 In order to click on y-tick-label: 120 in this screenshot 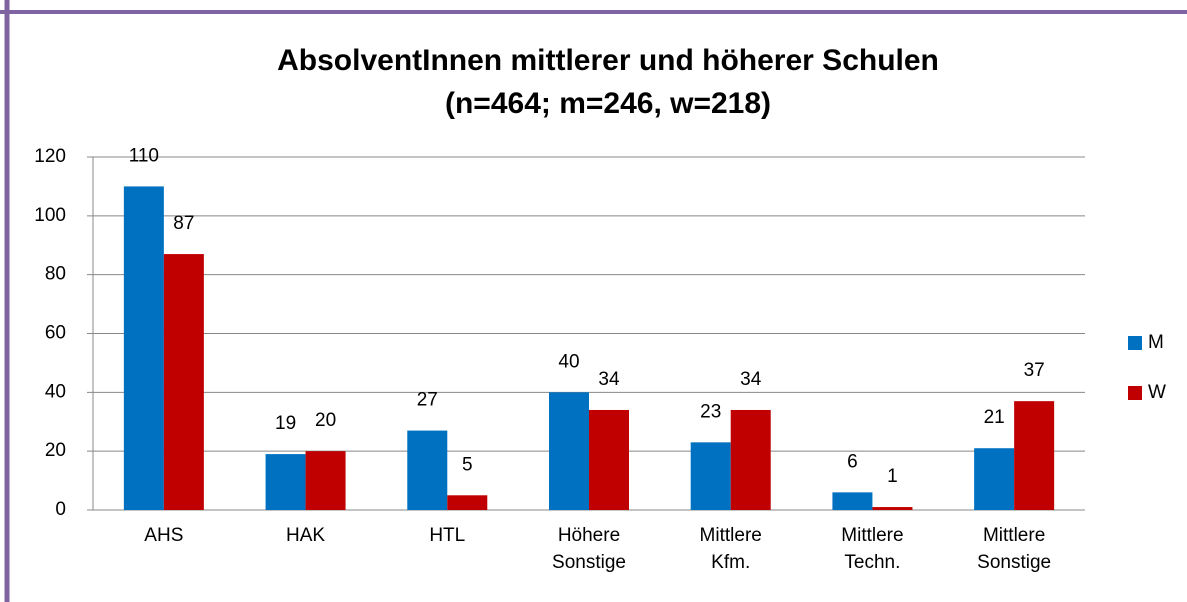, I will do `click(50, 156)`.